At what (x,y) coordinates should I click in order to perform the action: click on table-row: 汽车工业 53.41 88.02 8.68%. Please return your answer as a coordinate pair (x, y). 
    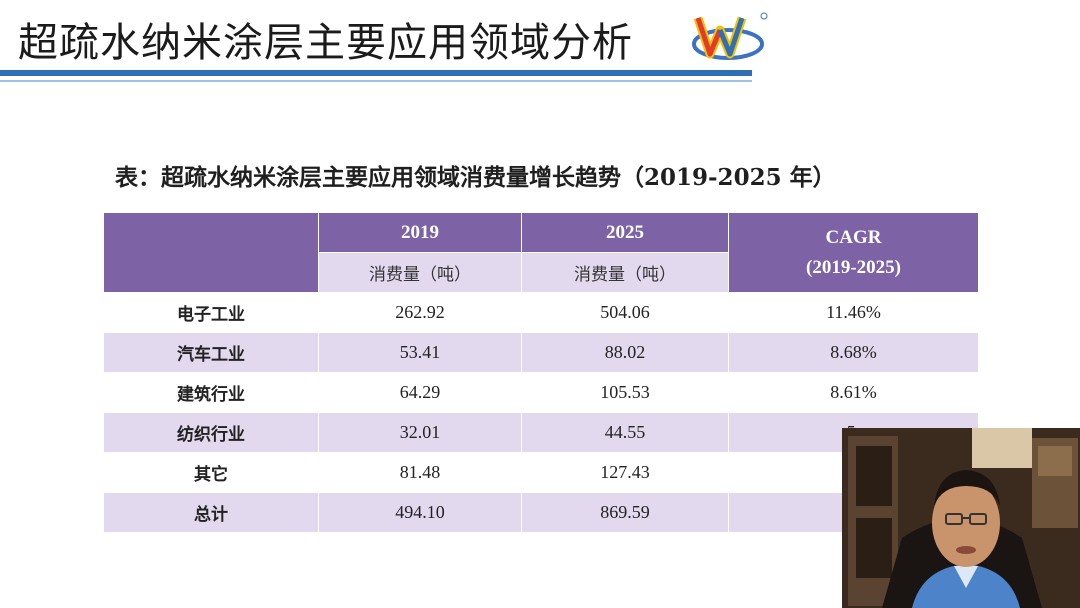
    Looking at the image, I should click on (541, 352).